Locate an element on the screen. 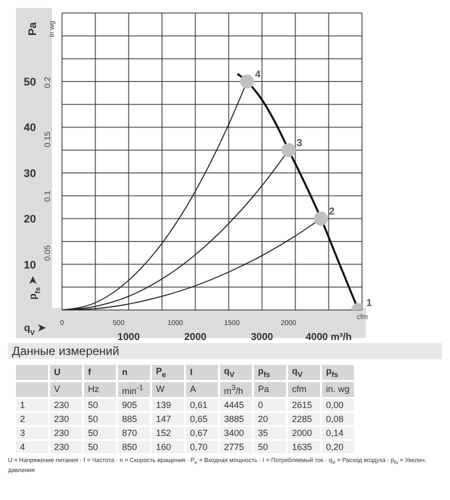 The image size is (450, 500). text: q$_{V}$ ➤ is located at coordinates (35, 329).